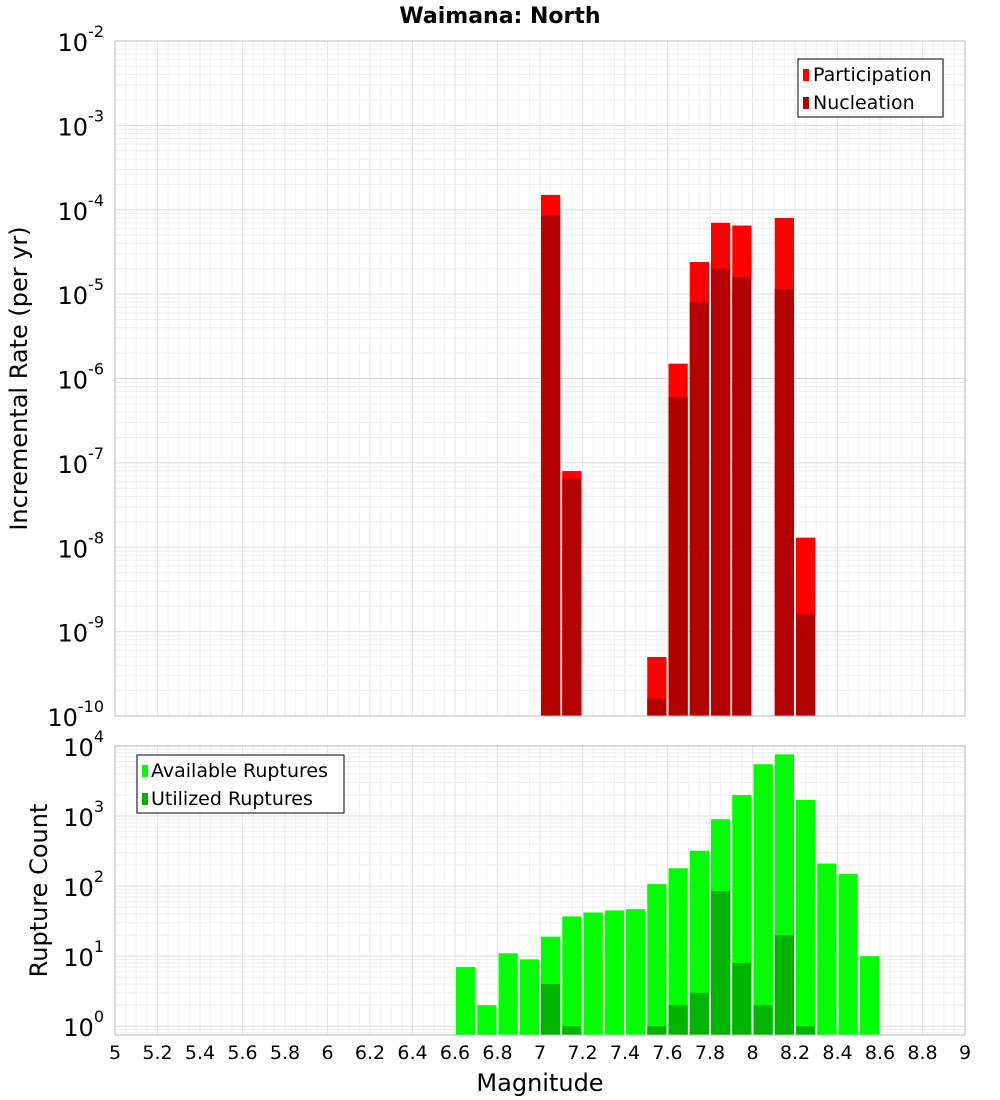 The height and width of the screenshot is (1100, 1000). Describe the element at coordinates (582, 1053) in the screenshot. I see `x-tick-label: 7.2` at that location.